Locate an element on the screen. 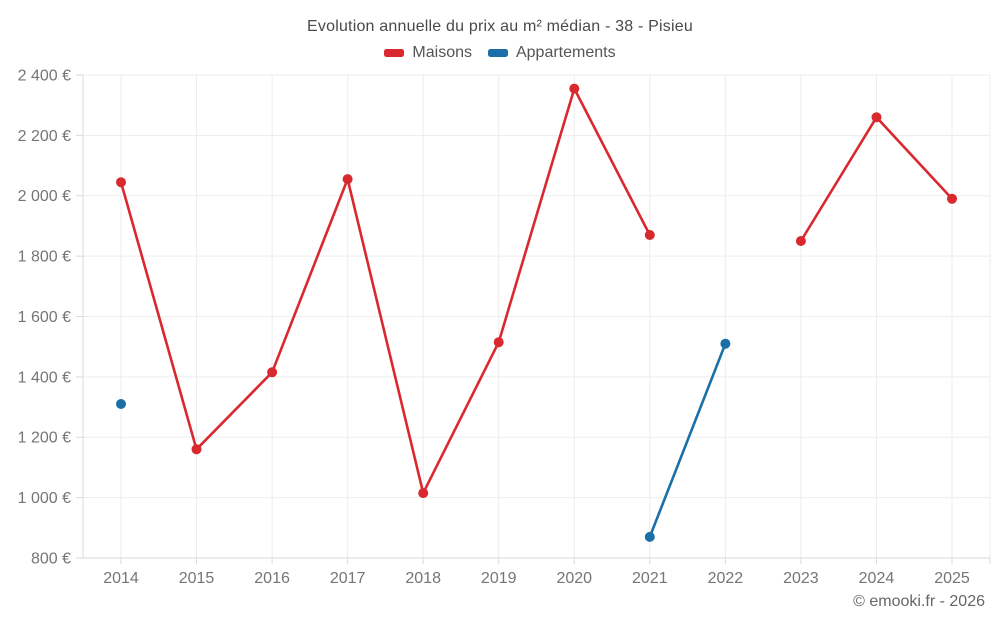 Image resolution: width=1000 pixels, height=625 pixels. footer-credit: © emooki.fr - 2026 is located at coordinates (919, 601).